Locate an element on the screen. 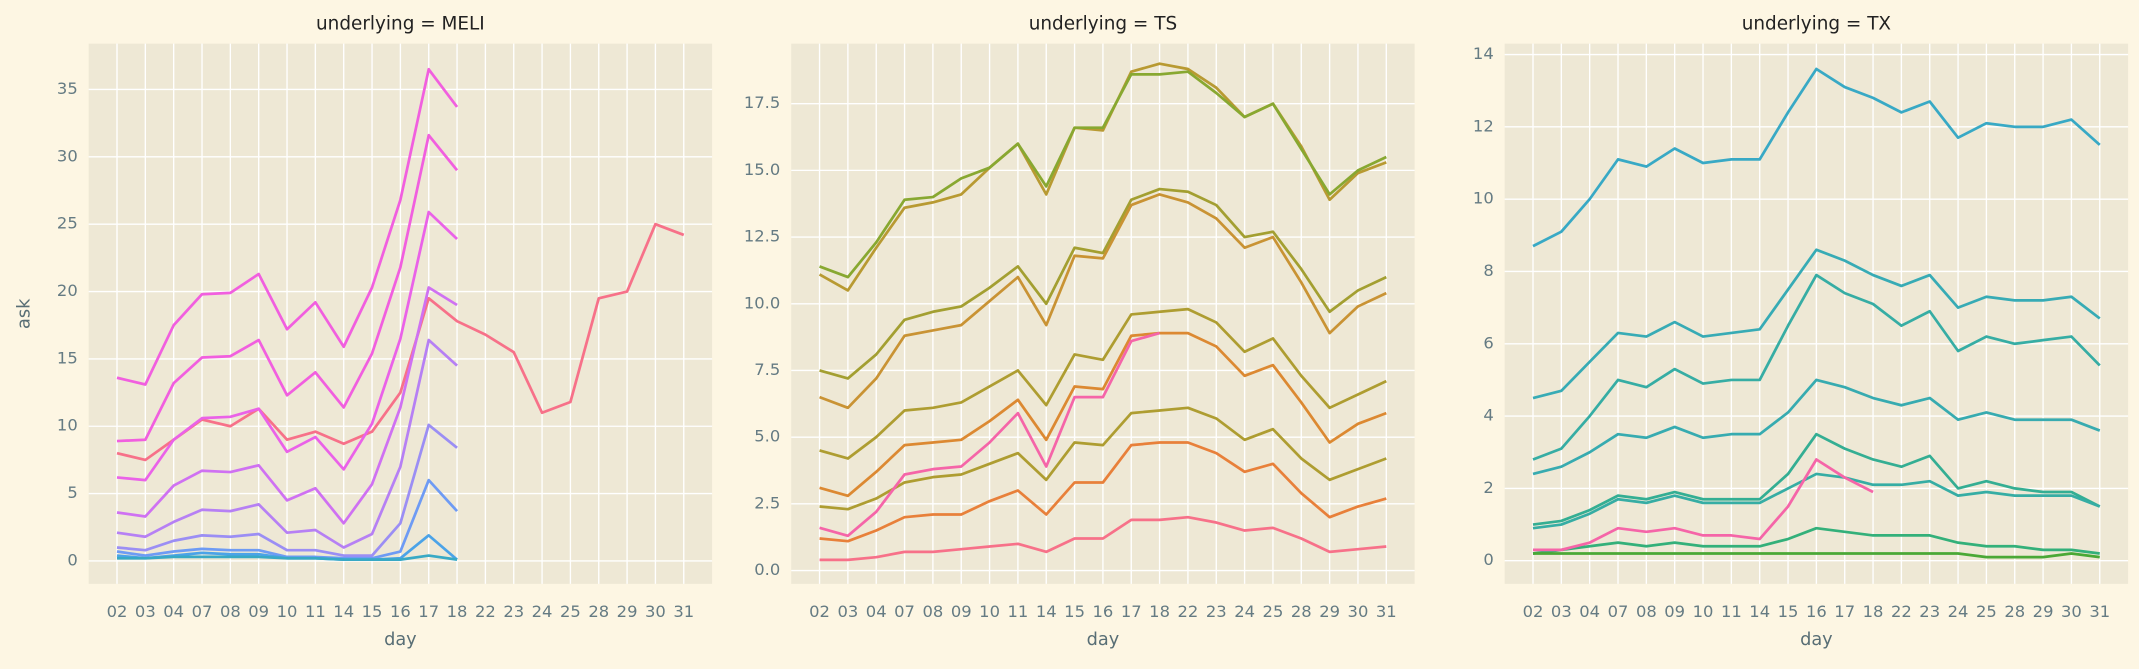 Image resolution: width=2139 pixels, height=669 pixels. y-tick-label: 0 is located at coordinates (72, 559).